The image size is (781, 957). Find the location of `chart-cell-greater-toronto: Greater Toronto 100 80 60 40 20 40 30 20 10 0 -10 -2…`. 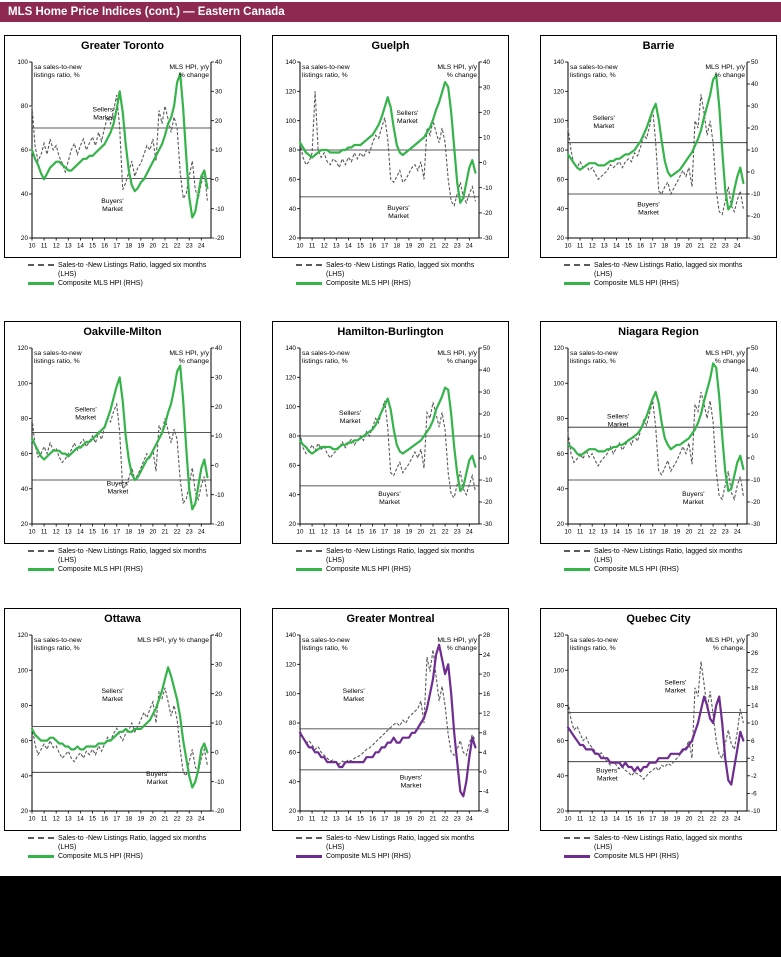

chart-cell-greater-toronto: Greater Toronto 100 80 60 40 20 40 30 20 10 0 -10 -2… is located at coordinates (122, 161).